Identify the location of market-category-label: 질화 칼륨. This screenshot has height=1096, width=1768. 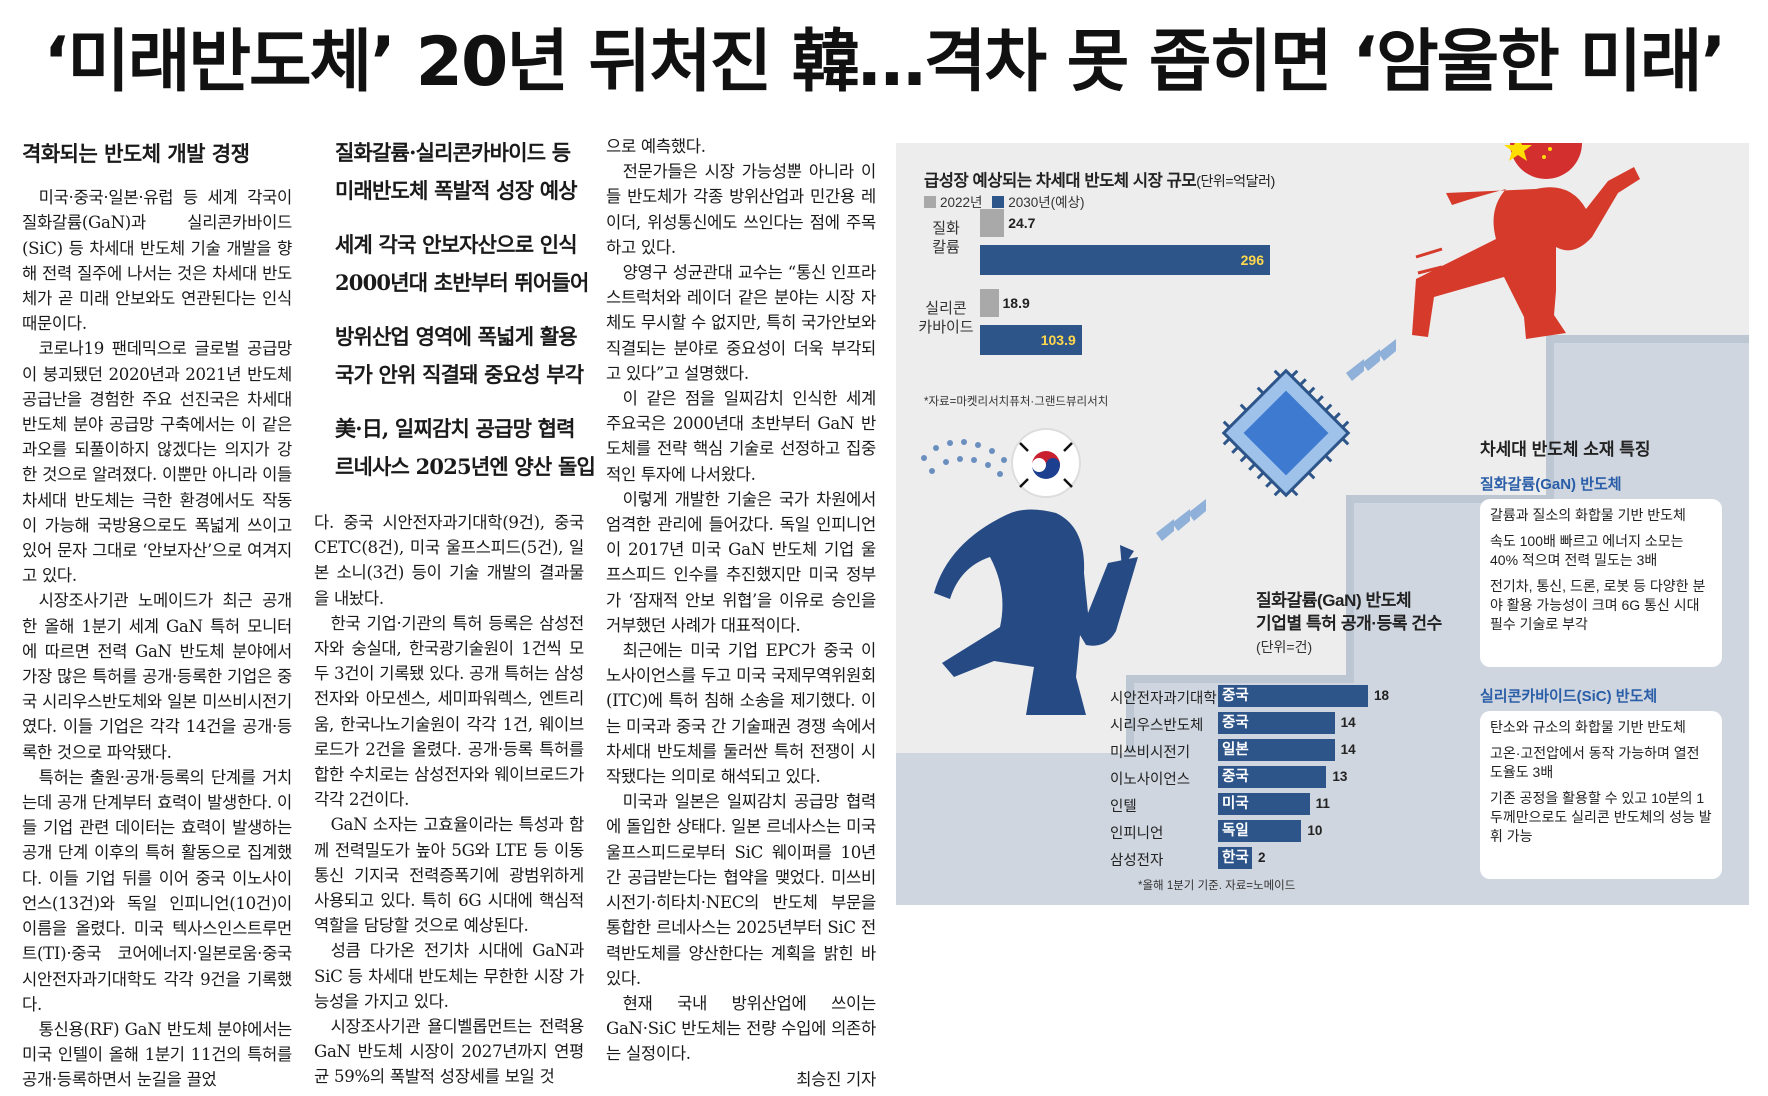
(946, 238).